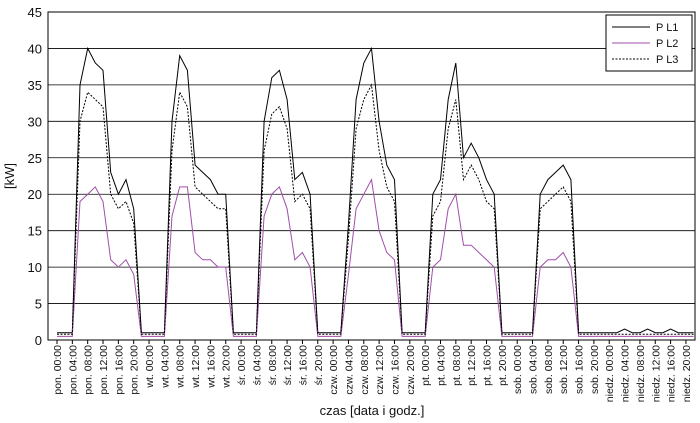  What do you see at coordinates (395, 370) in the screenshot?
I see `x-tick-label: czw. 16:00` at bounding box center [395, 370].